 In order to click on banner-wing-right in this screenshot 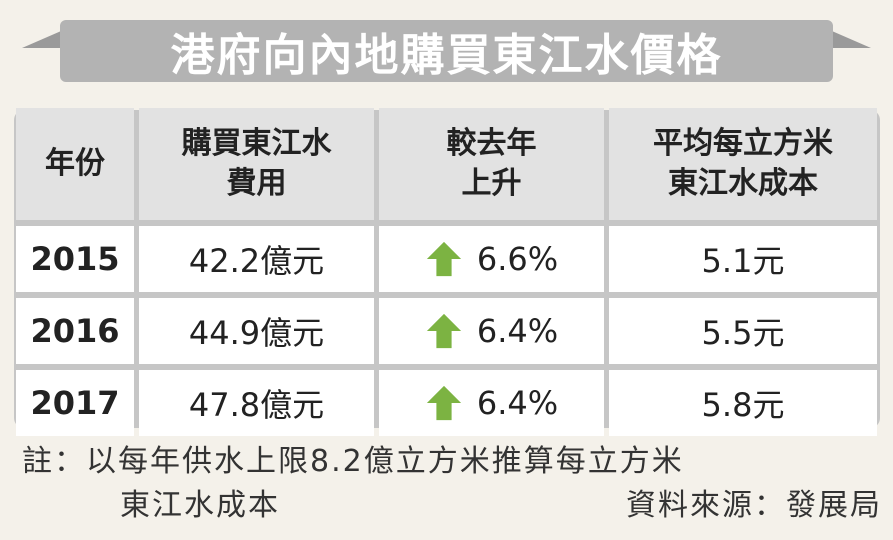, I will do `click(848, 38)`.